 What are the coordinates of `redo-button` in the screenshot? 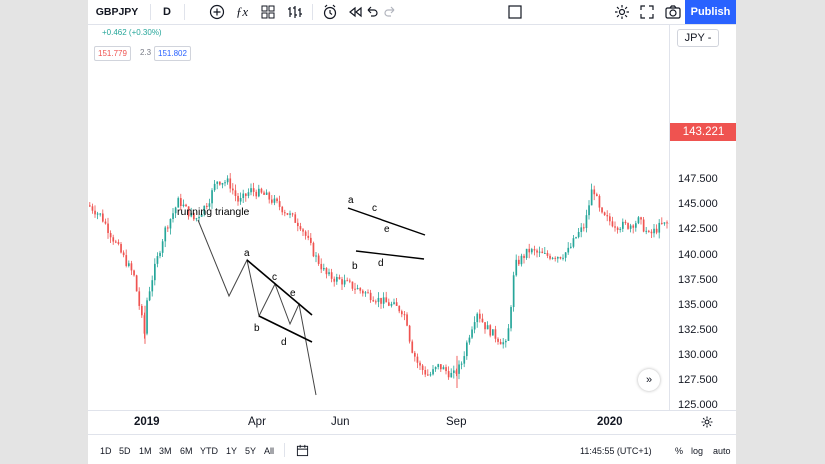 It's located at (390, 12).